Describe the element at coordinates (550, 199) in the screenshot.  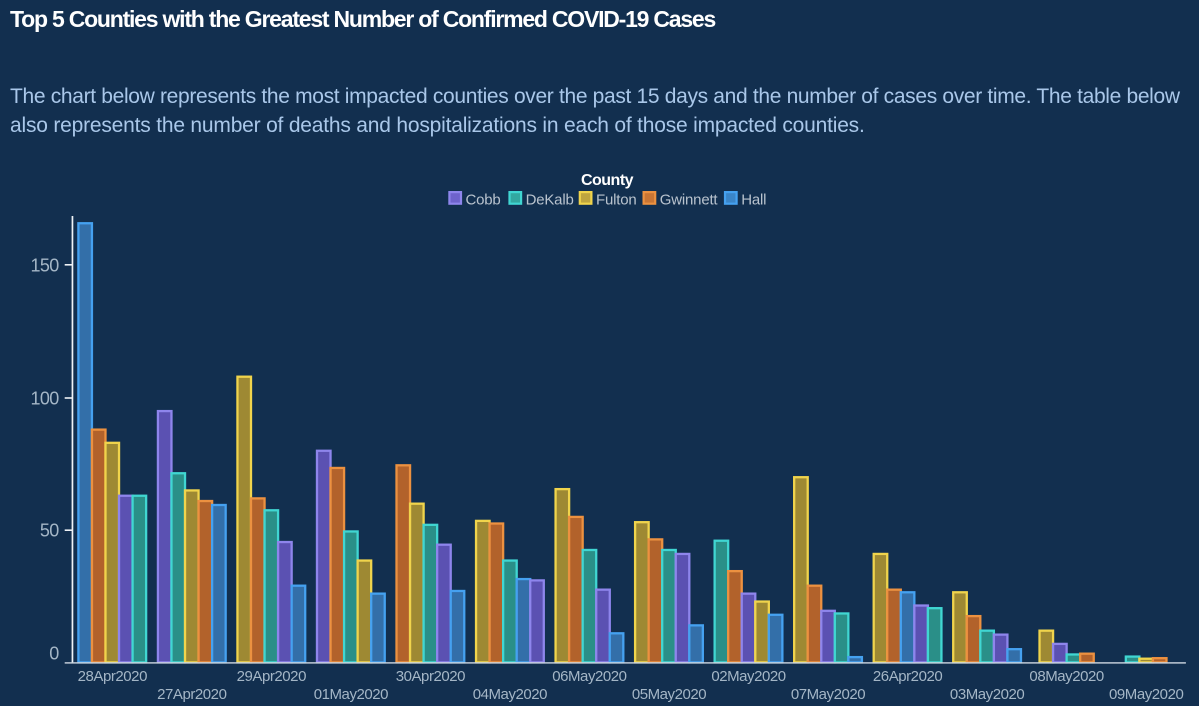
I see `svg-text: DeKalb` at that location.